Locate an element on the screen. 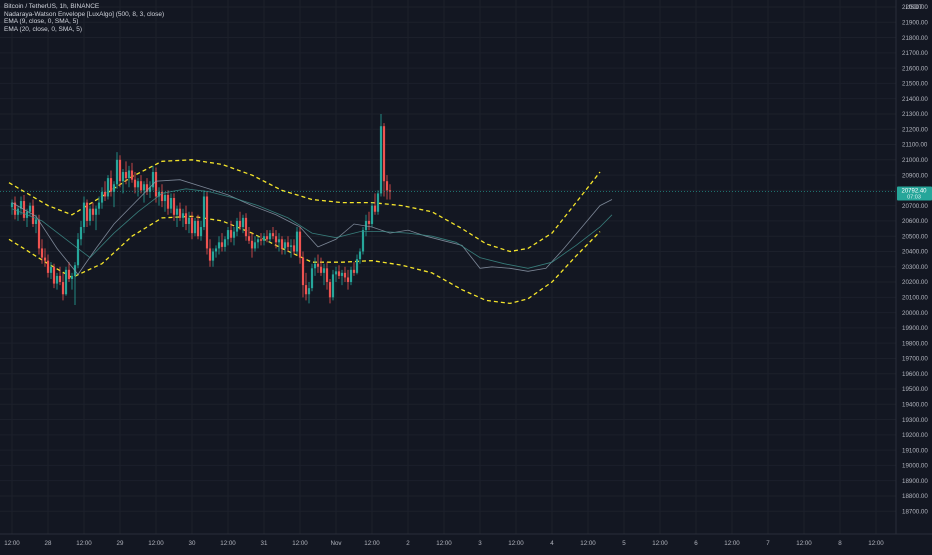  ema-lines is located at coordinates (312, 227).